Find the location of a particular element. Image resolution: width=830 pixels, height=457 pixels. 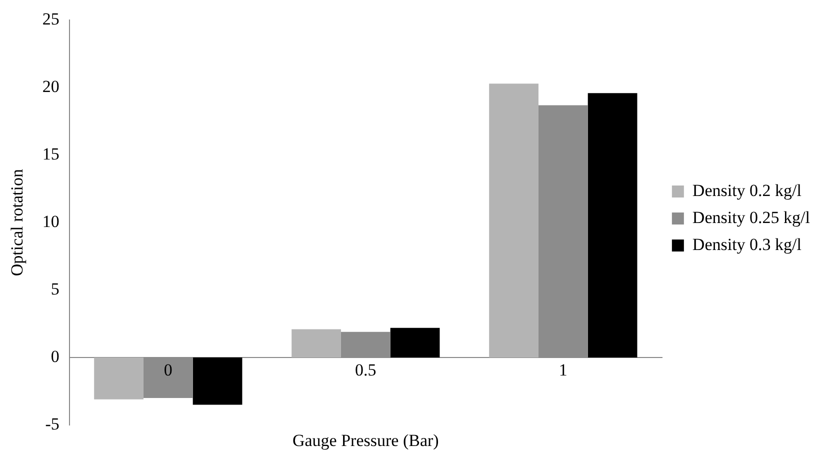

x-tick-label: 0 is located at coordinates (168, 370).